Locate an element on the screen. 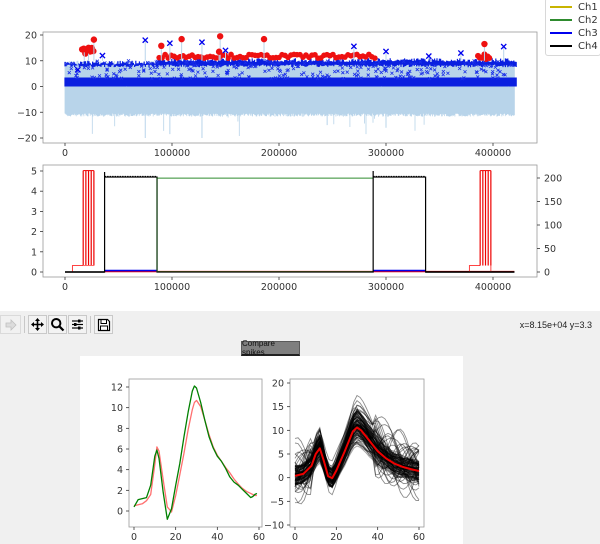 The width and height of the screenshot is (600, 544). svg-text: 50 is located at coordinates (550, 249).